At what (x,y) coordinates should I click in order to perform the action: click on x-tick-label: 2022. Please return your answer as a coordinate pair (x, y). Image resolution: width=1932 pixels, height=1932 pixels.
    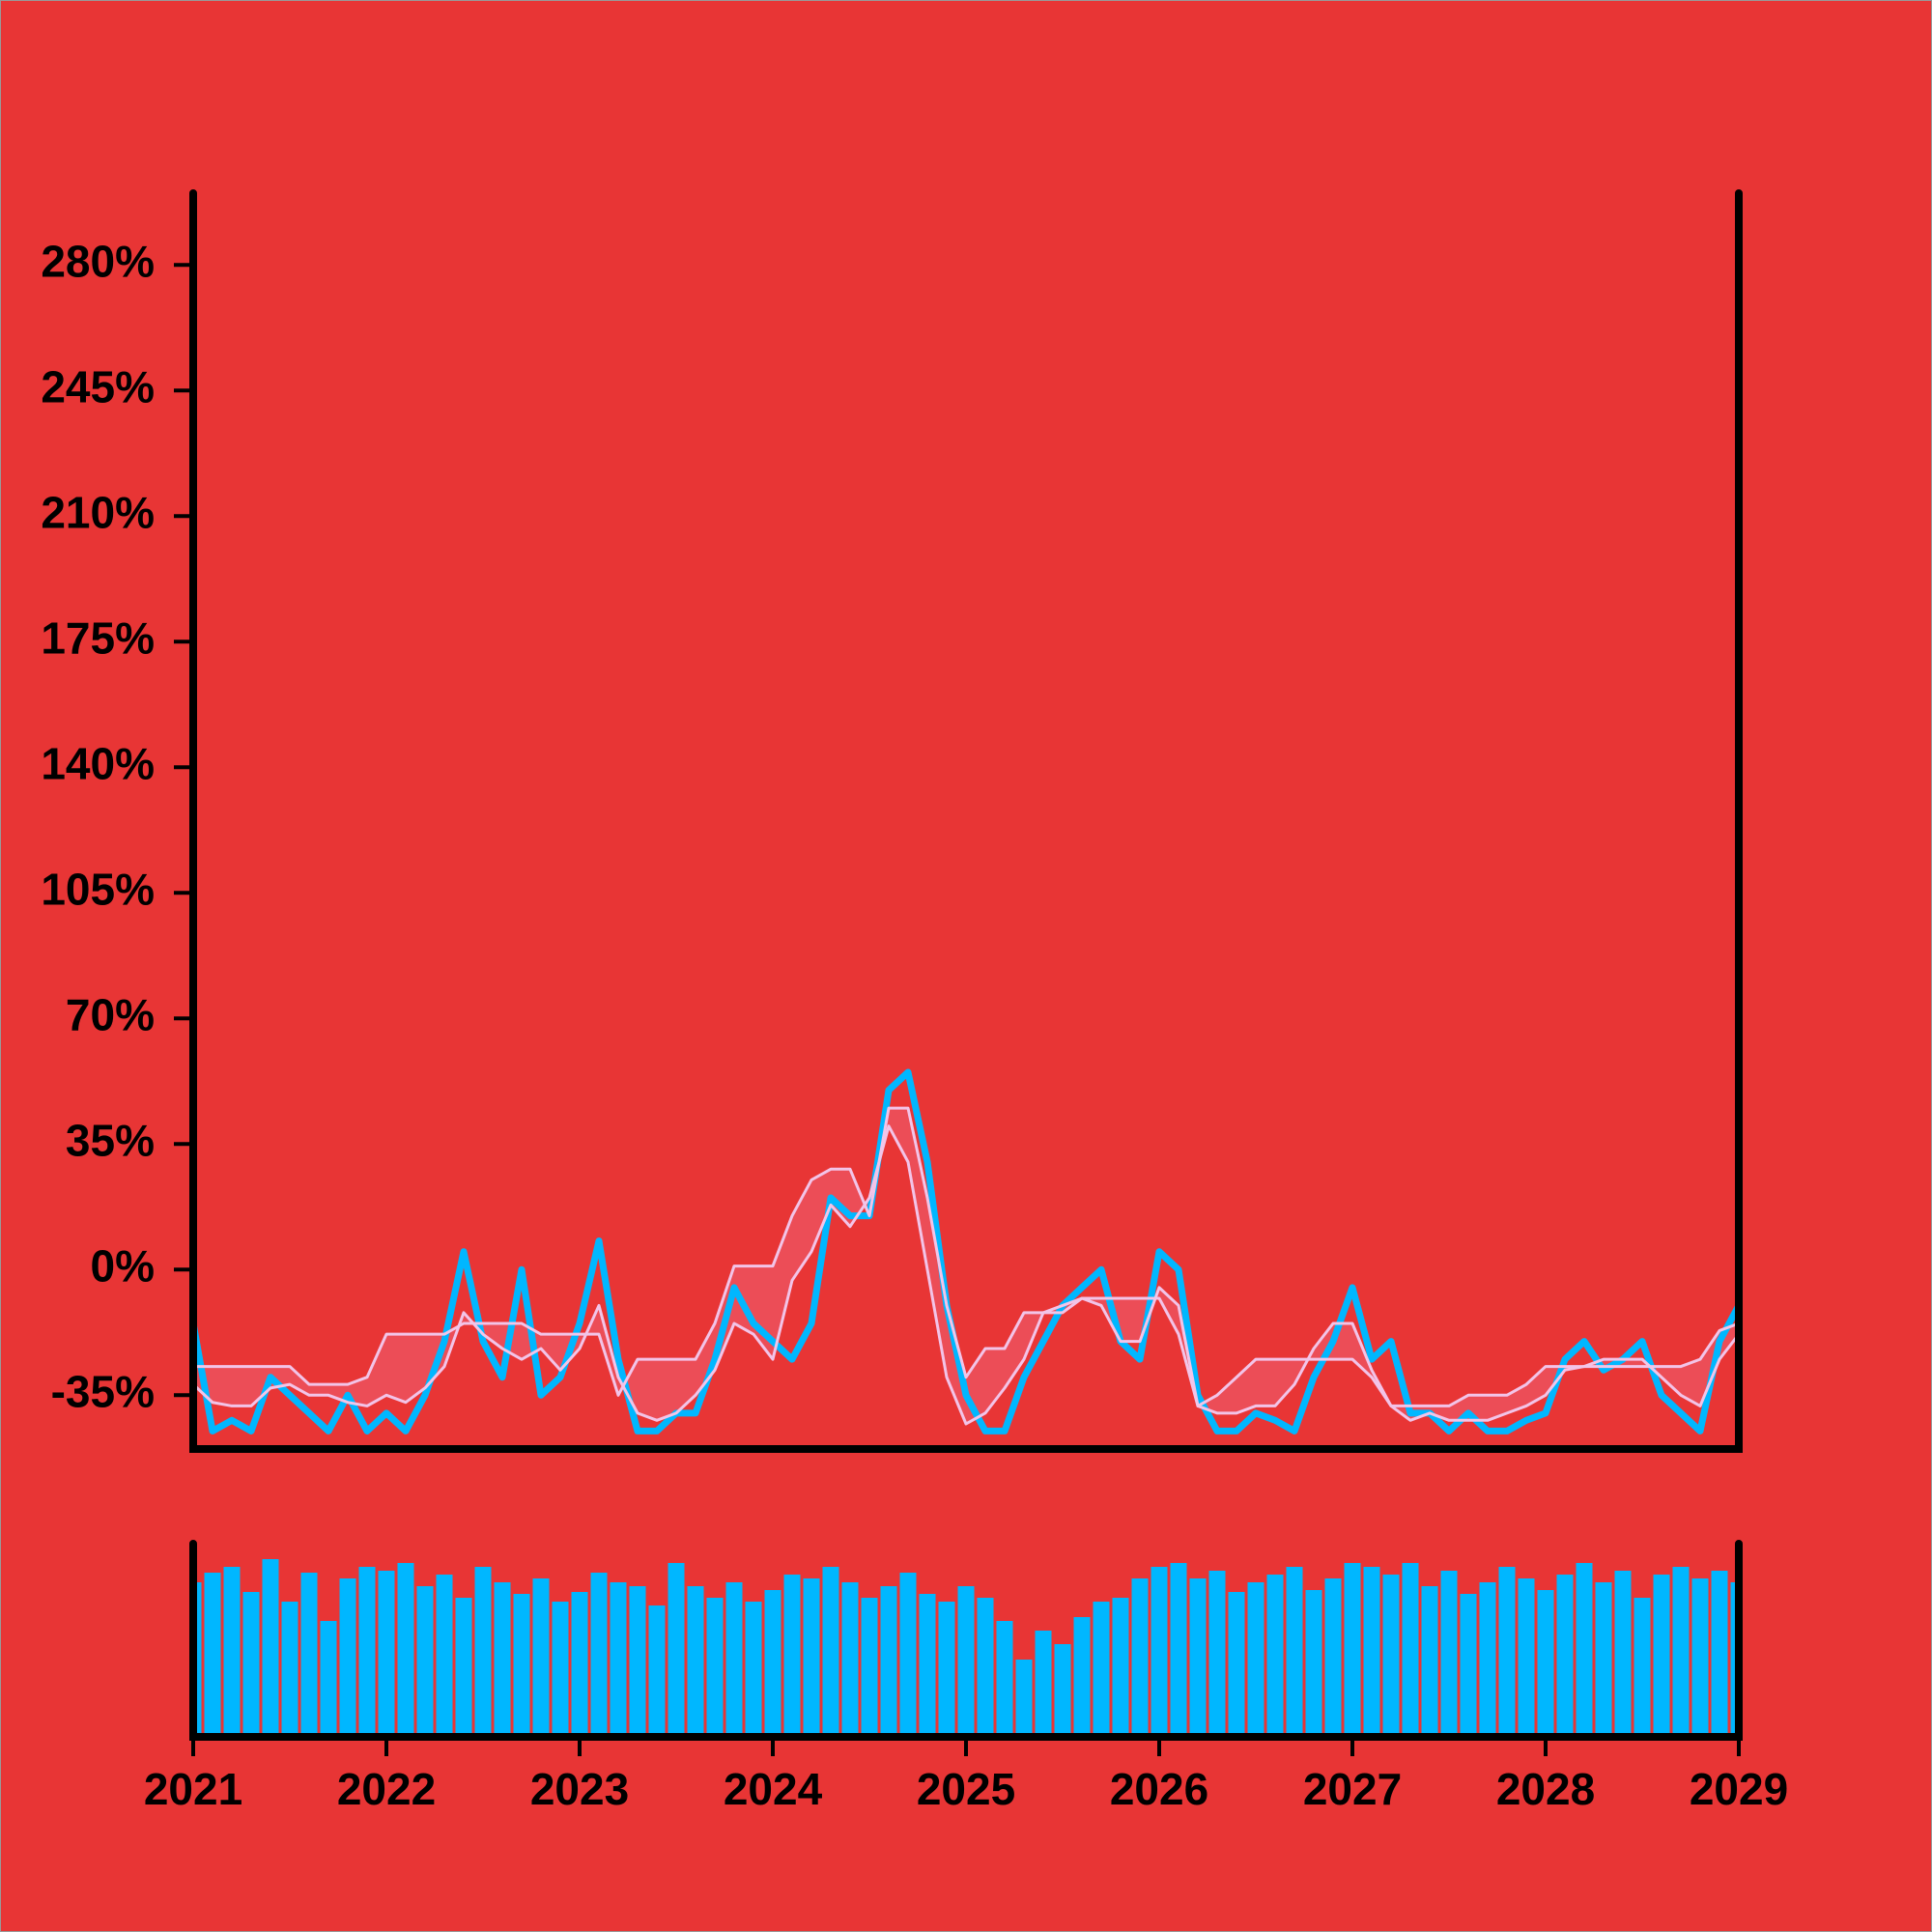
    Looking at the image, I should click on (386, 1789).